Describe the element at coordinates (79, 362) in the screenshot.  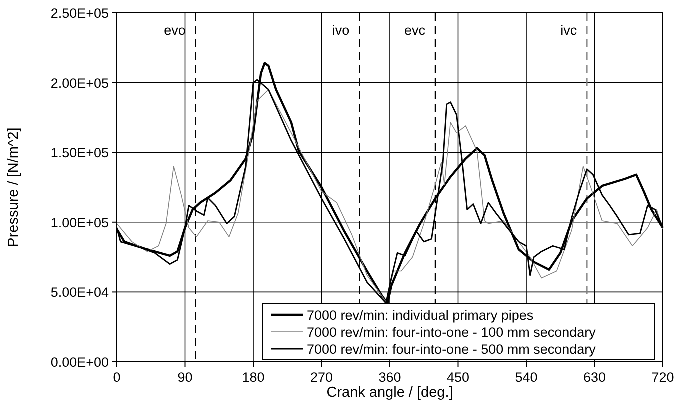
I see `y-tick-label: 0.00E+00` at that location.